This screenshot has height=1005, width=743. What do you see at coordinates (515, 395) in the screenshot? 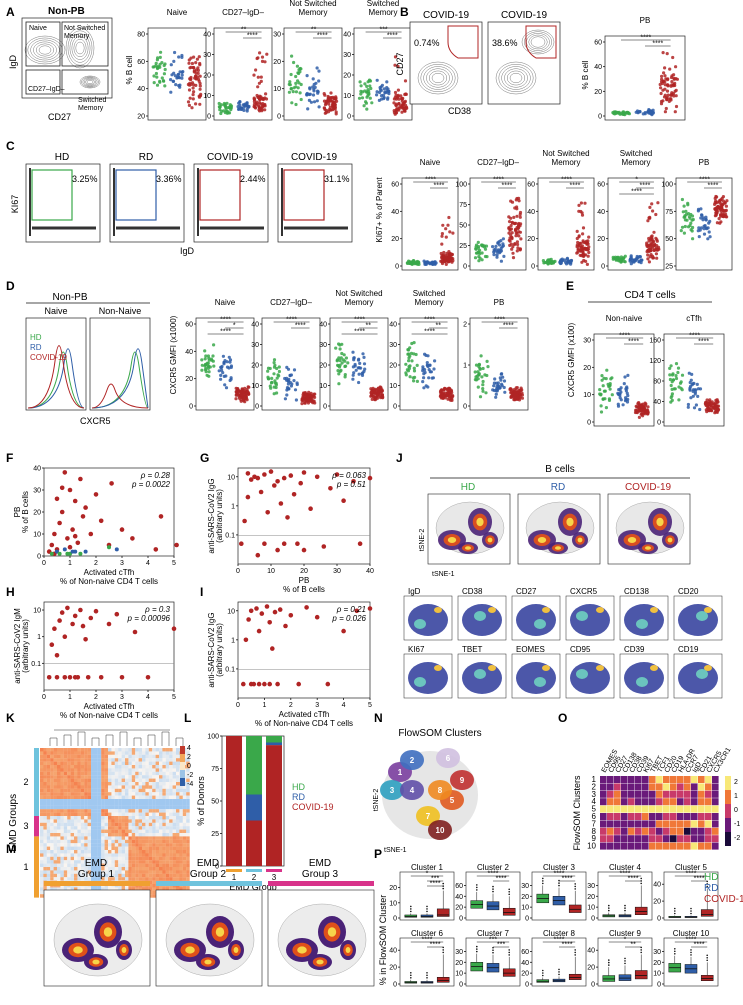
I see `panel-d-strip-5-dot` at bounding box center [515, 395].